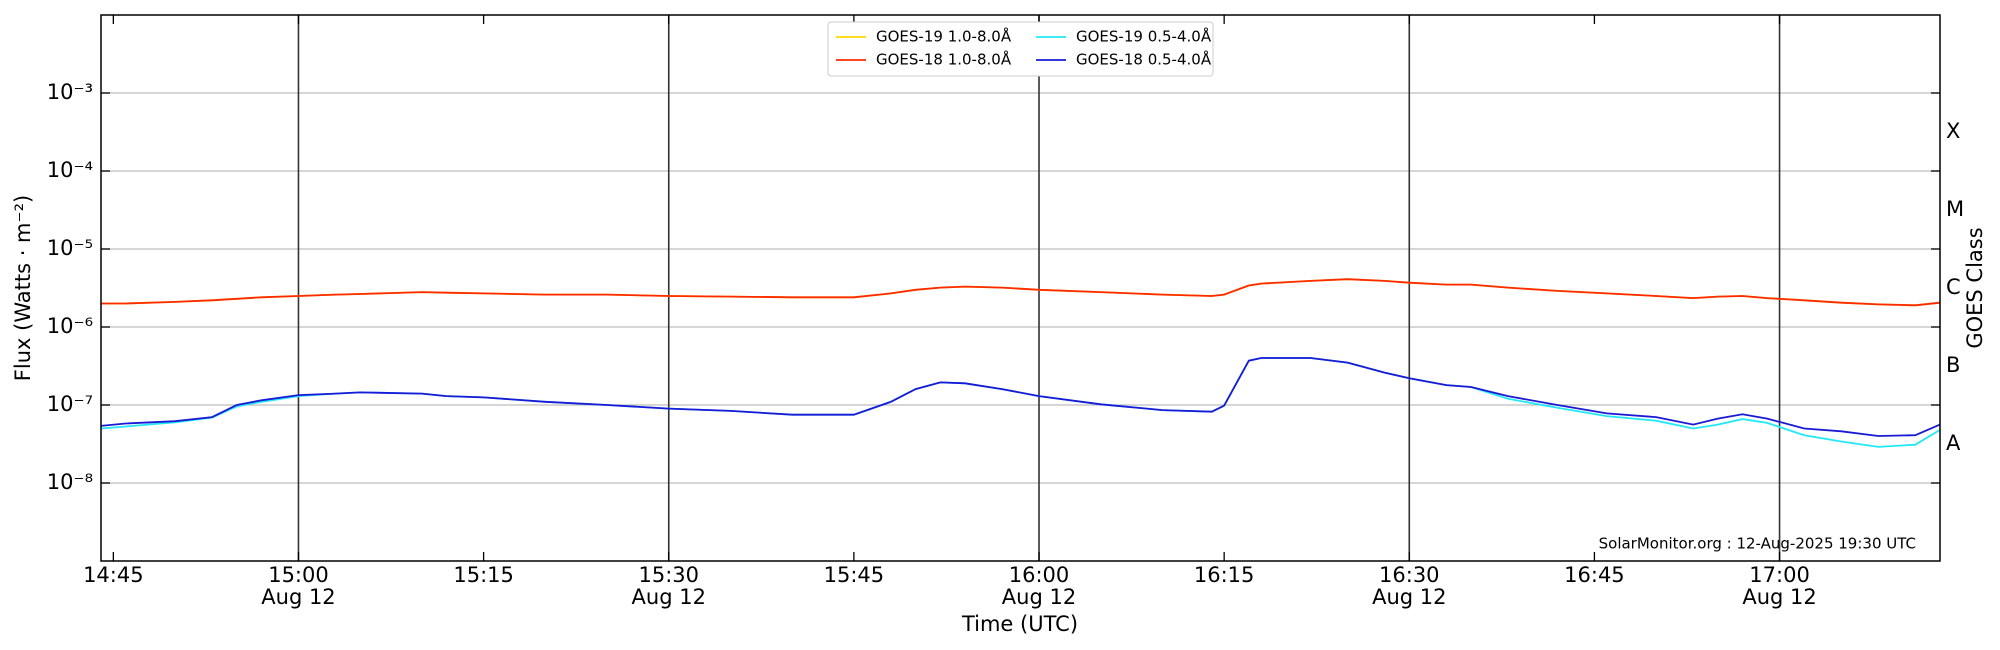  What do you see at coordinates (70, 326) in the screenshot?
I see `y-tick-label: 10⁻⁶` at bounding box center [70, 326].